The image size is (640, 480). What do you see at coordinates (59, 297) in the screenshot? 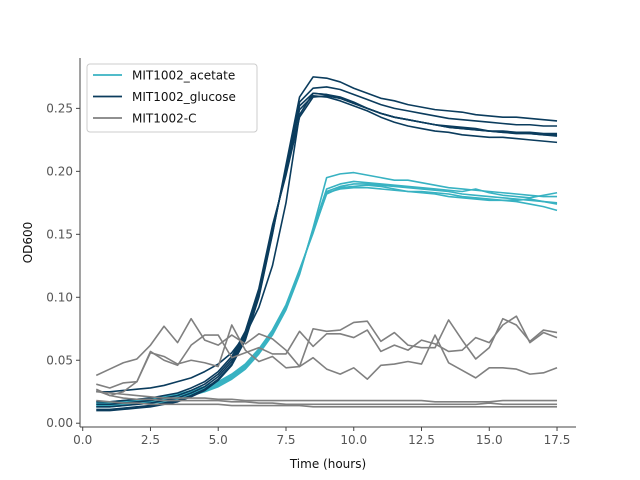
I see `y-tick-label: 0.10` at bounding box center [59, 297].